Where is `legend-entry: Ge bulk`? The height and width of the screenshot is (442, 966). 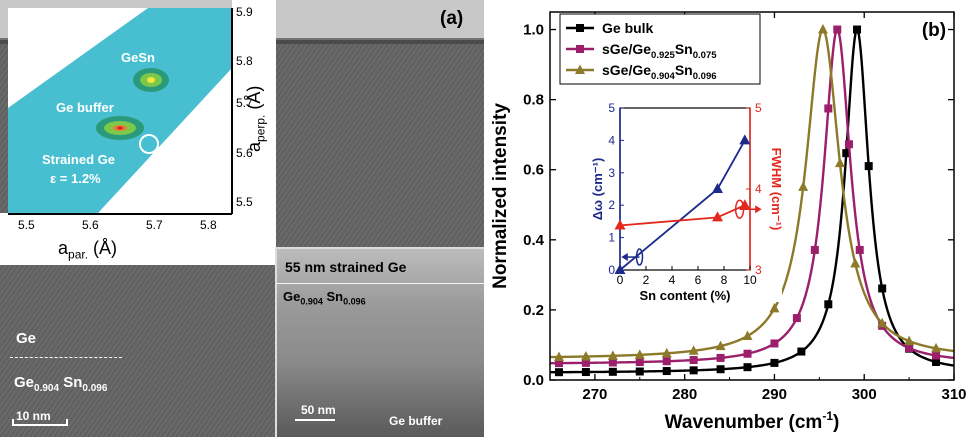 legend-entry: Ge bulk is located at coordinates (628, 28).